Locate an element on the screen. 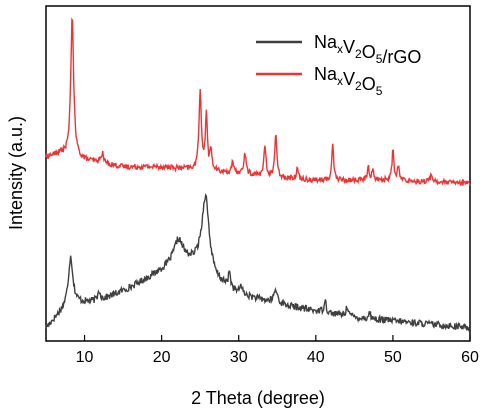  legend-label-0: NaxV2O5/rGO is located at coordinates (367, 49).